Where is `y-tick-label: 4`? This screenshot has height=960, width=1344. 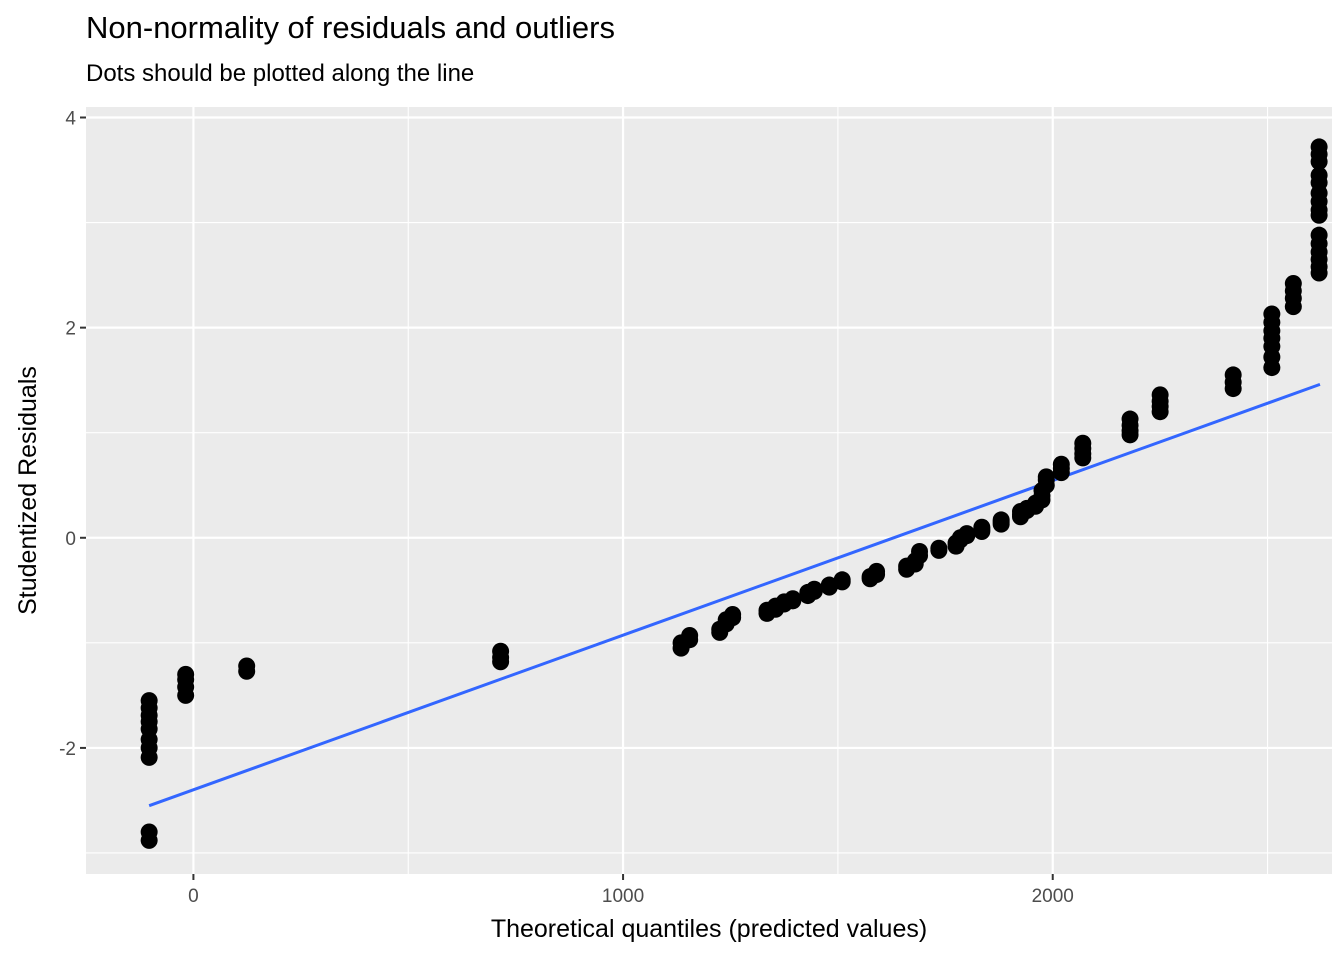 y-tick-label: 4 is located at coordinates (70, 119).